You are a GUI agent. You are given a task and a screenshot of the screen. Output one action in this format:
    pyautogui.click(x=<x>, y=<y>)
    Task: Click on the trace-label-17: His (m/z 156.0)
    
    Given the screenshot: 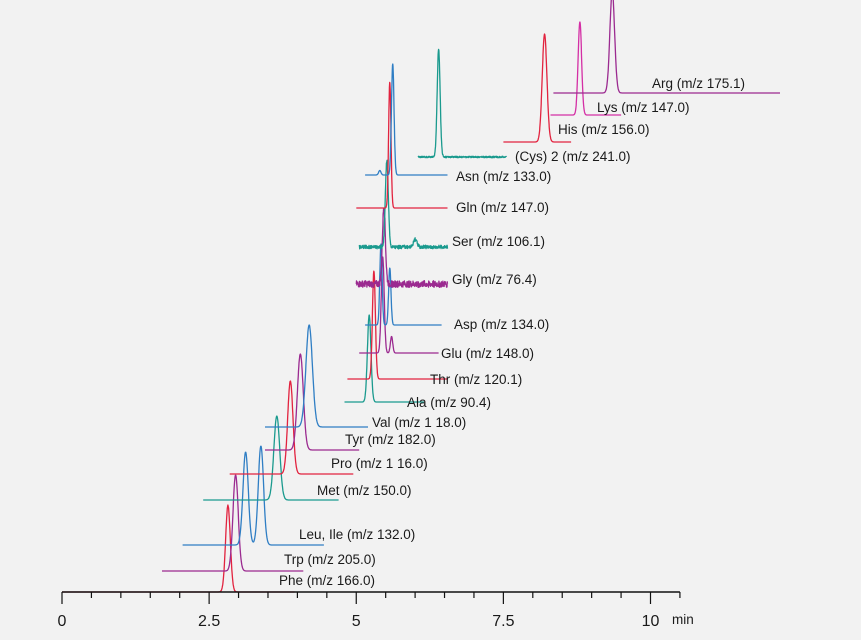 What is the action you would take?
    pyautogui.click(x=604, y=129)
    